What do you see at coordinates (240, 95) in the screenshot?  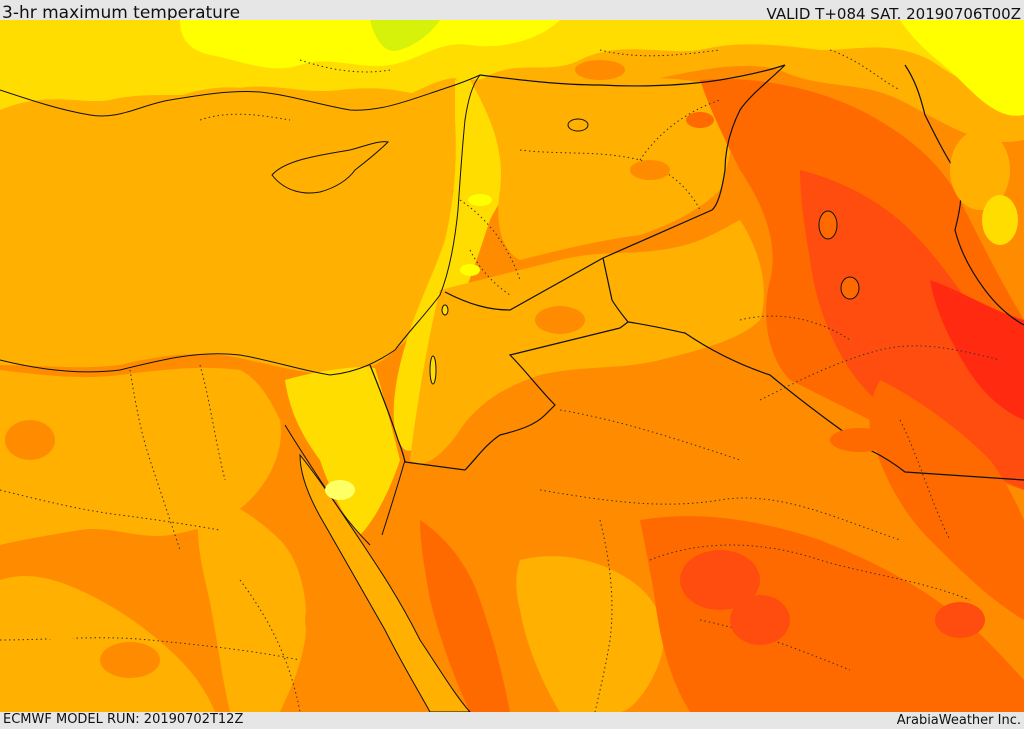 I see `turkey-coastline` at bounding box center [240, 95].